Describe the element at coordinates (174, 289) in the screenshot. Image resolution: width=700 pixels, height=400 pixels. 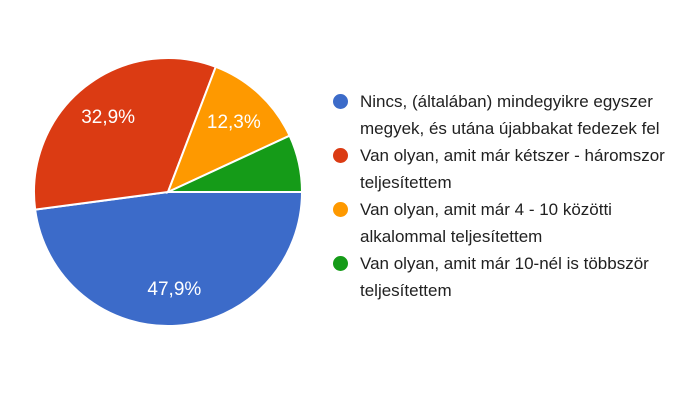
I see `pie-slice-percent-label: 47,9%` at that location.